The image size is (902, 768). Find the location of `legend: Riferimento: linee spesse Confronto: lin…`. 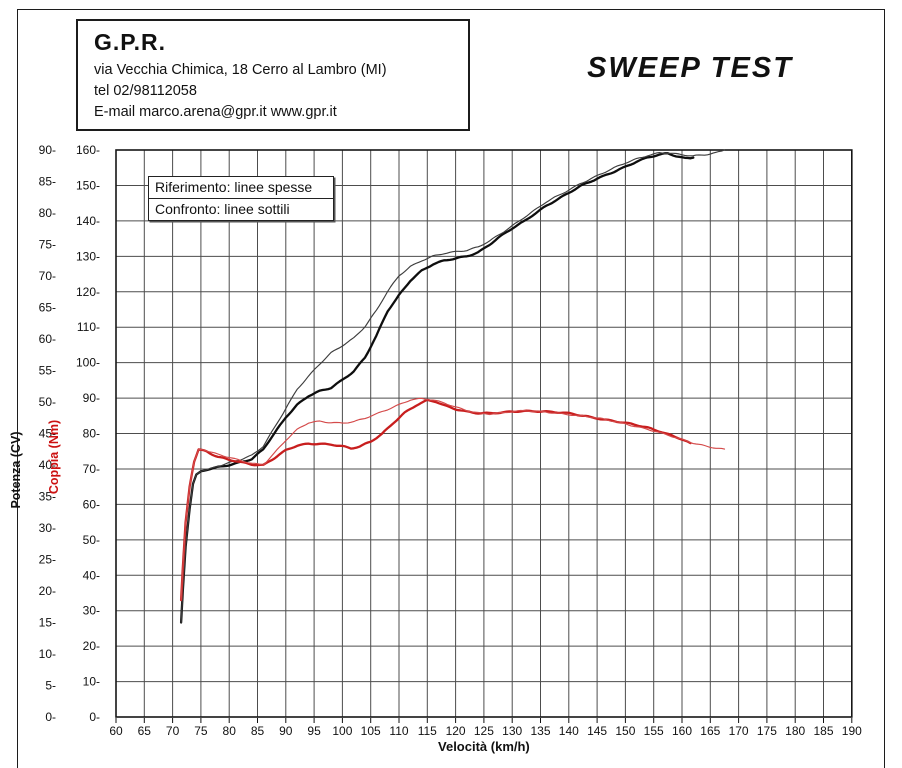

legend: Riferimento: linee spesse Confronto: lin… is located at coordinates (241, 198).